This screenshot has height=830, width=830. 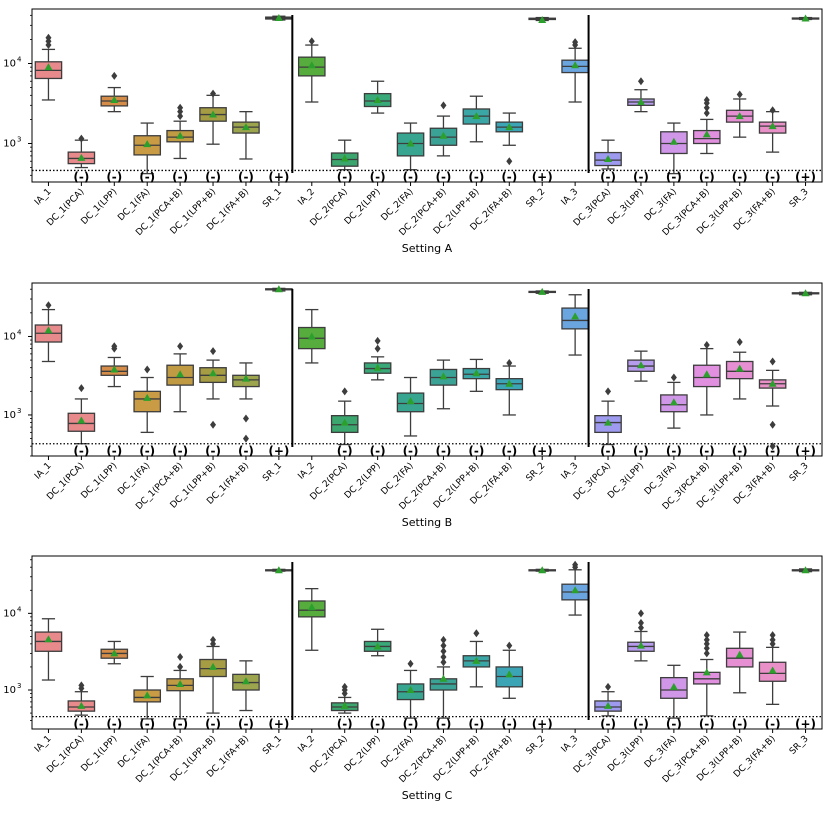 I want to click on x-tick-label: IA_2, so click(x=306, y=471).